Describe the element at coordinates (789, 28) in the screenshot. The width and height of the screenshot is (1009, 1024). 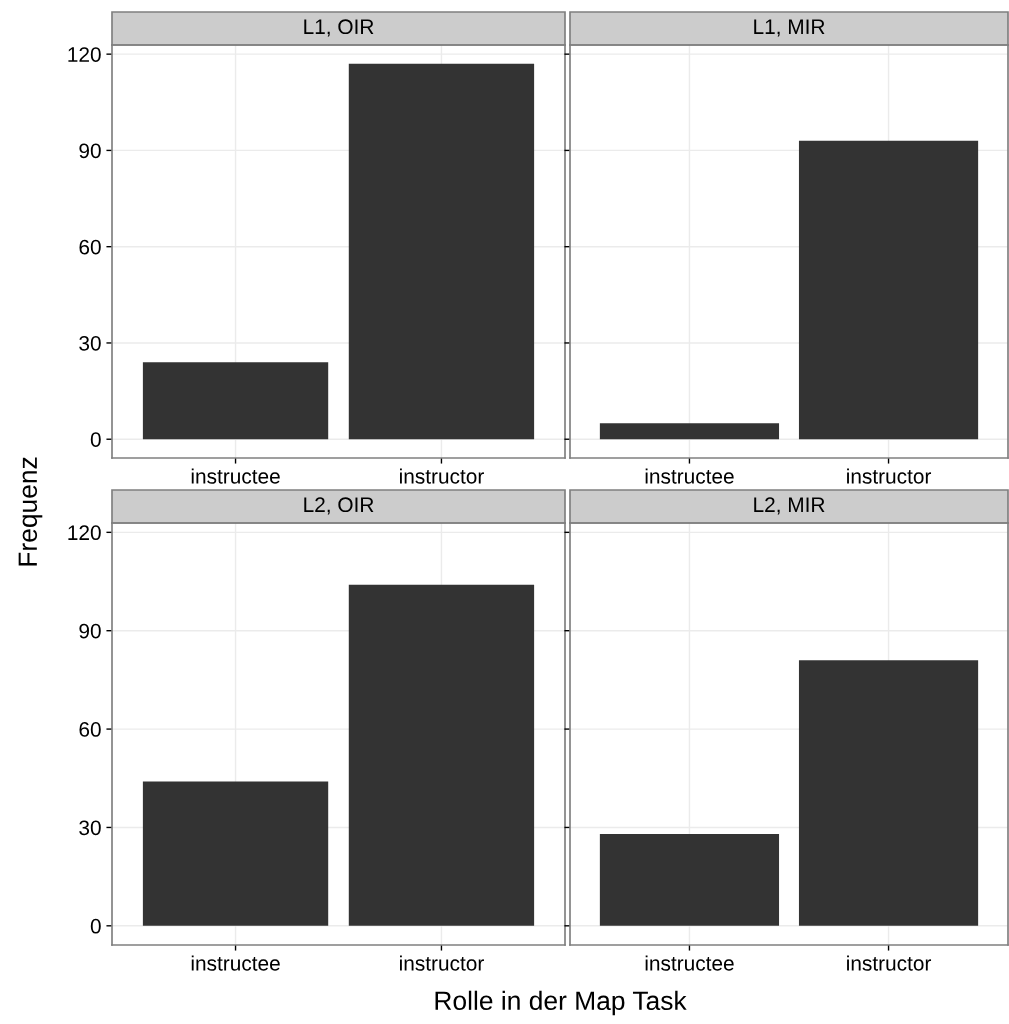
I see `chart-title: L1, MIR` at that location.